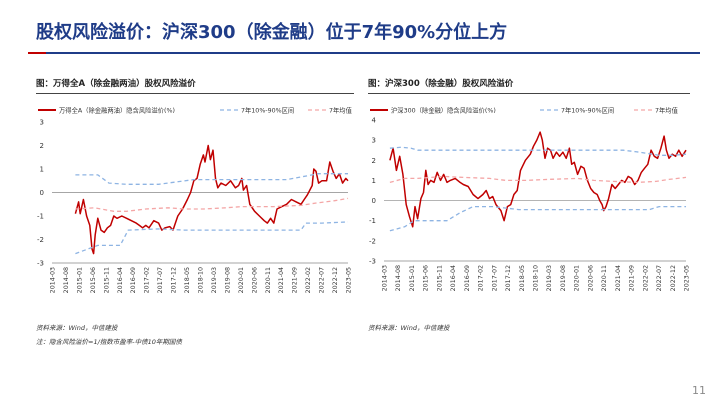 The image size is (720, 405). Describe the element at coordinates (409, 328) in the screenshot. I see `source-right: 资料来源：Wind，中信建投` at that location.